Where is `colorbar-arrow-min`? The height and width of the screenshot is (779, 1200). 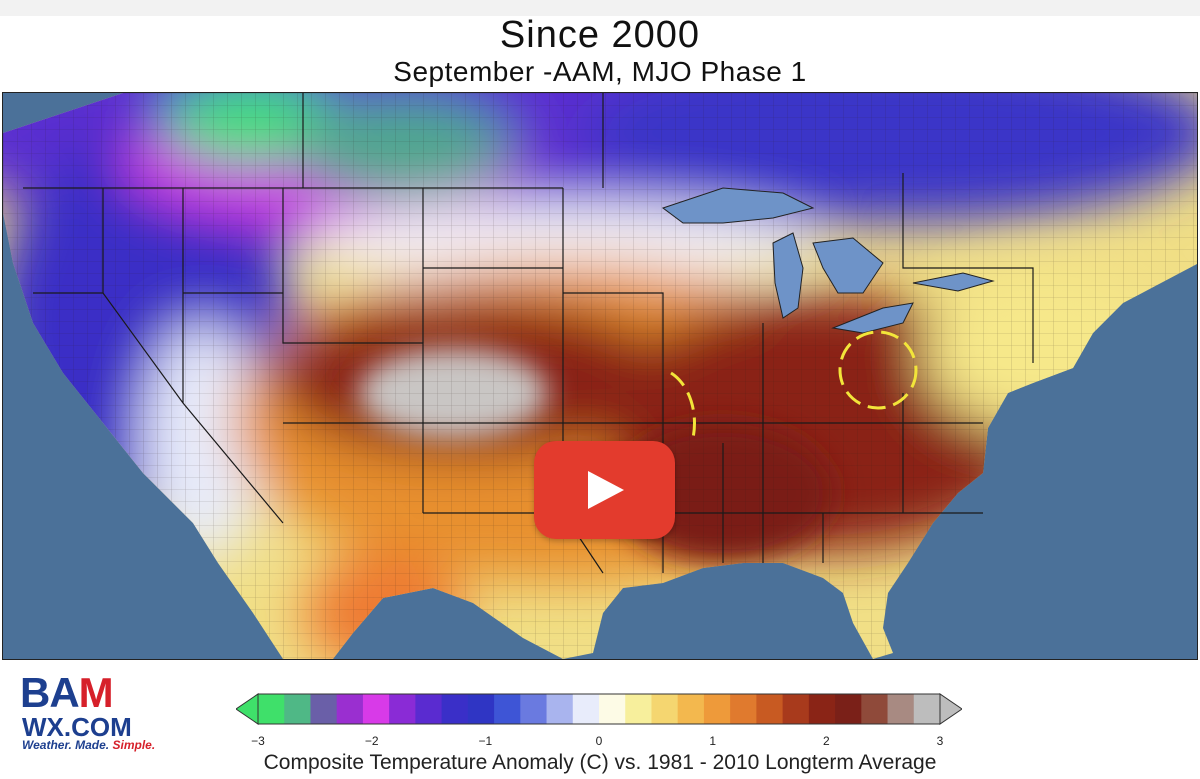 colorbar-arrow-min is located at coordinates (247, 709).